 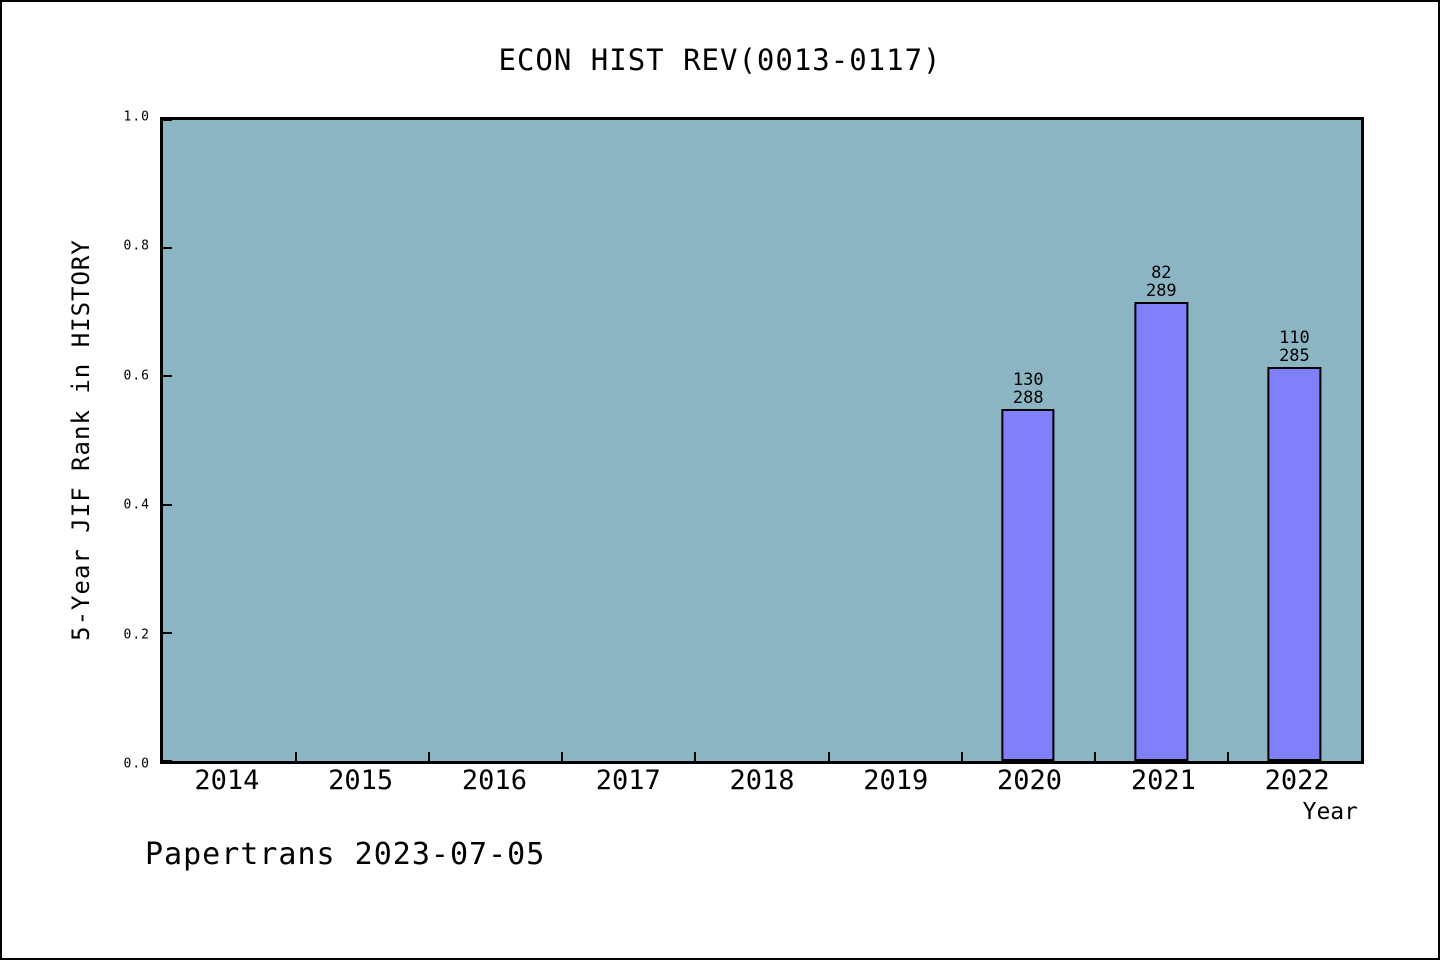 I want to click on bar-value-line: 82, so click(x=1161, y=272).